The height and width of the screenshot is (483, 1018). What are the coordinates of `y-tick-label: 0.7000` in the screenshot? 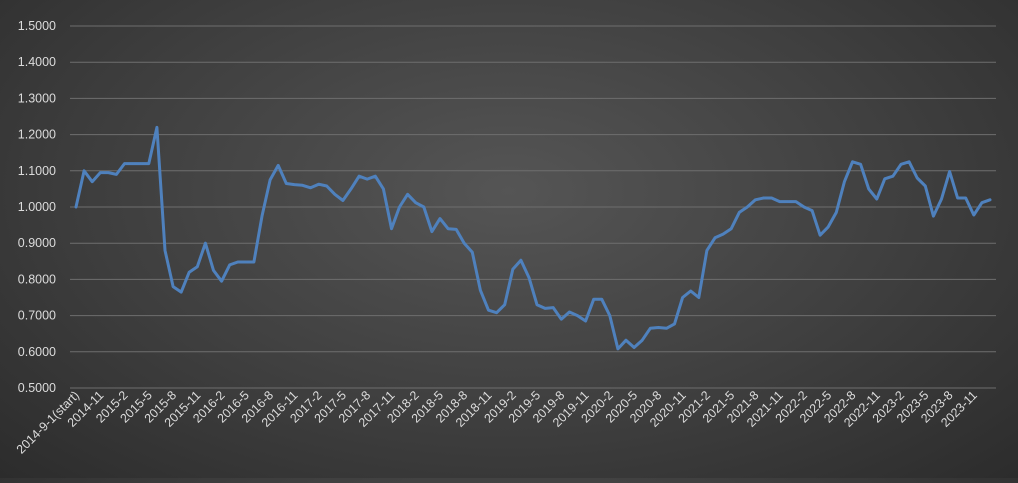 It's located at (37, 316).